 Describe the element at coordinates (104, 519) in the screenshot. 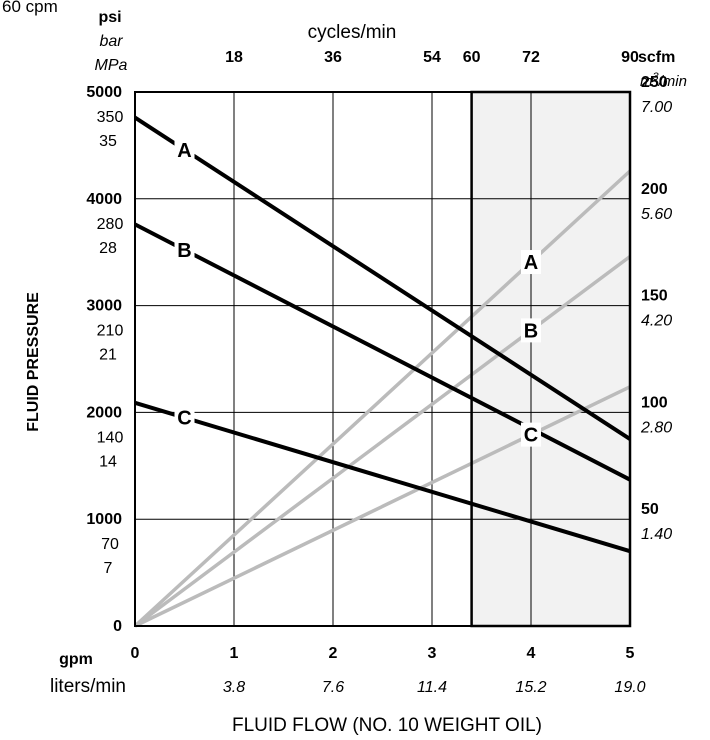

I see `y-left-tick-psi: 1000` at that location.